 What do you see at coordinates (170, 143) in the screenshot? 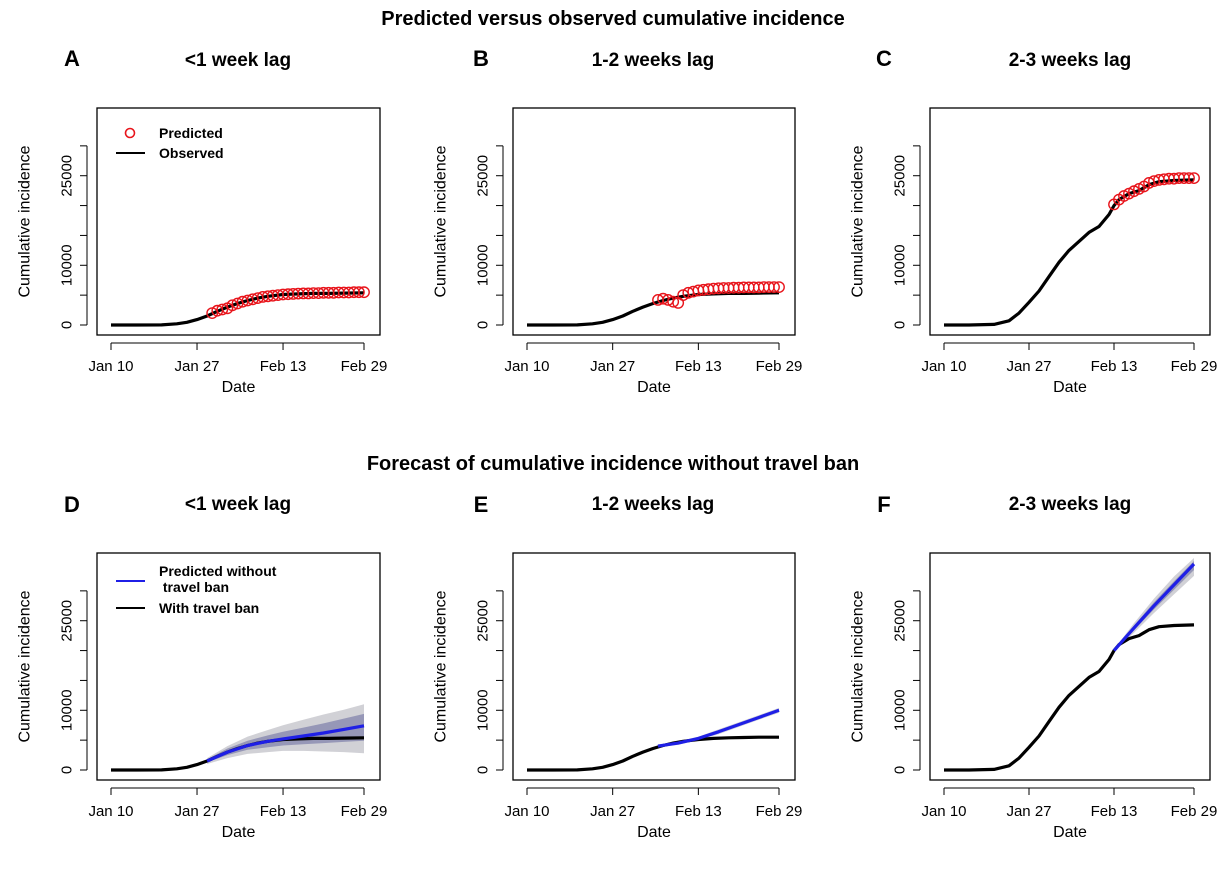
I see `legend: Predicted Observed` at bounding box center [170, 143].